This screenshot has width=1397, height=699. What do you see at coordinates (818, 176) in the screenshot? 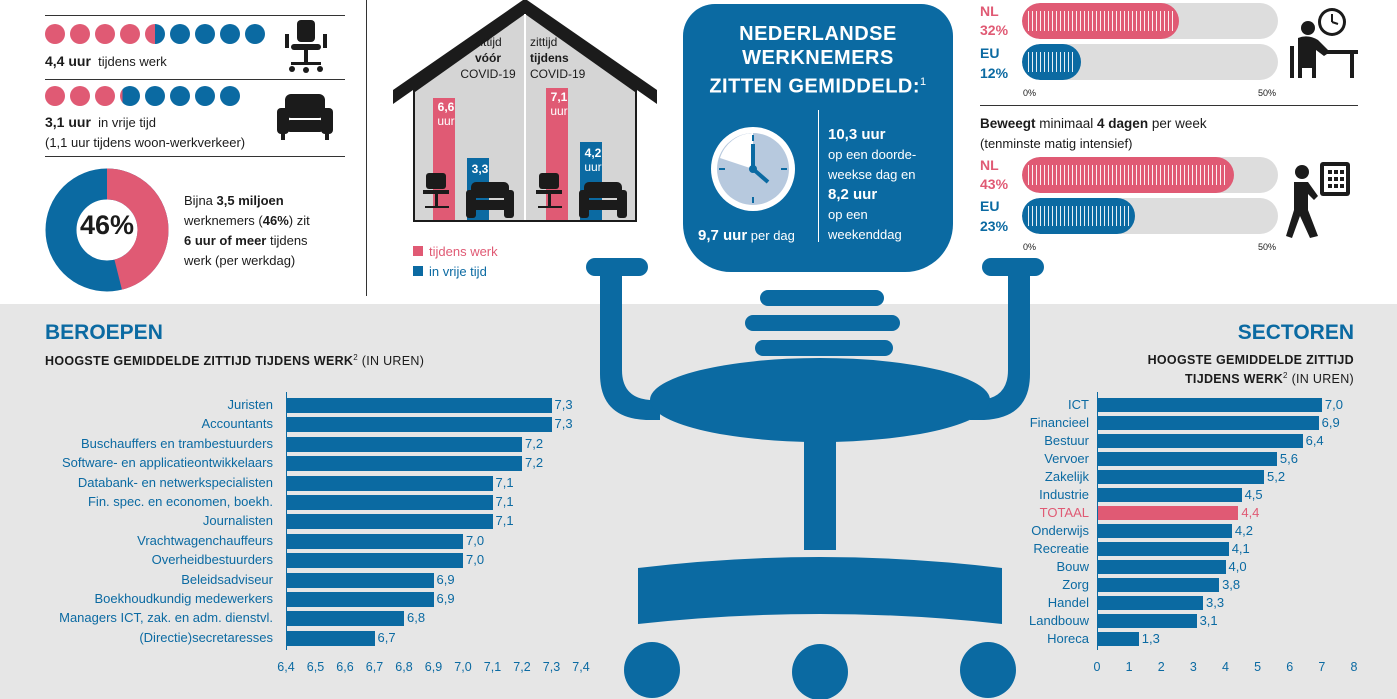
I see `center-divider` at bounding box center [818, 176].